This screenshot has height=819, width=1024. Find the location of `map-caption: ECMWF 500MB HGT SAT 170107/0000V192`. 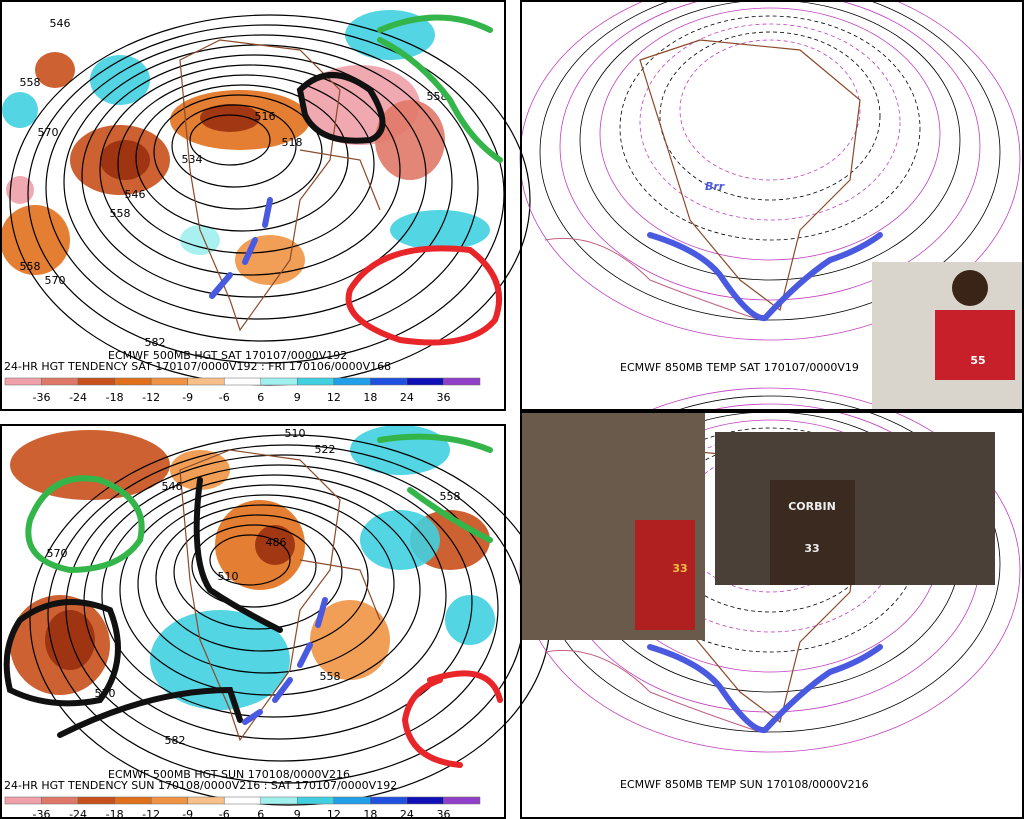

map-caption: ECMWF 500MB HGT SAT 170107/0000V192 is located at coordinates (227, 355).